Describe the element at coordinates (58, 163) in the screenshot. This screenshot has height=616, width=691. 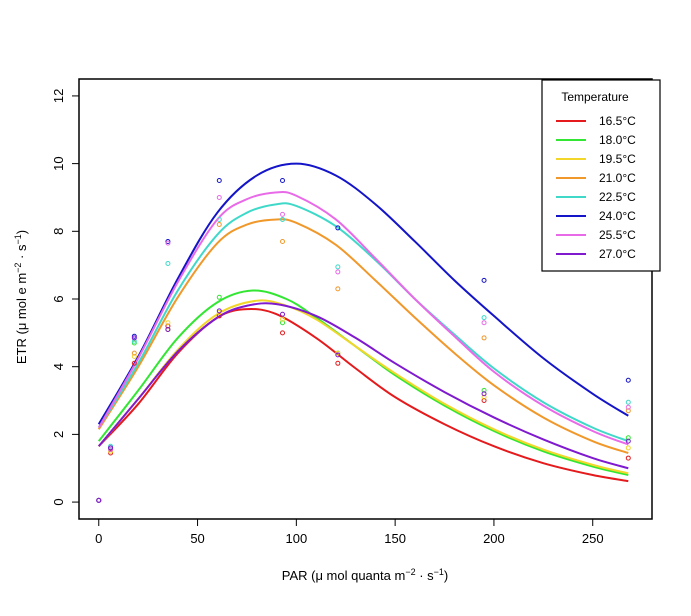
I see `y-tick-label: 10` at that location.